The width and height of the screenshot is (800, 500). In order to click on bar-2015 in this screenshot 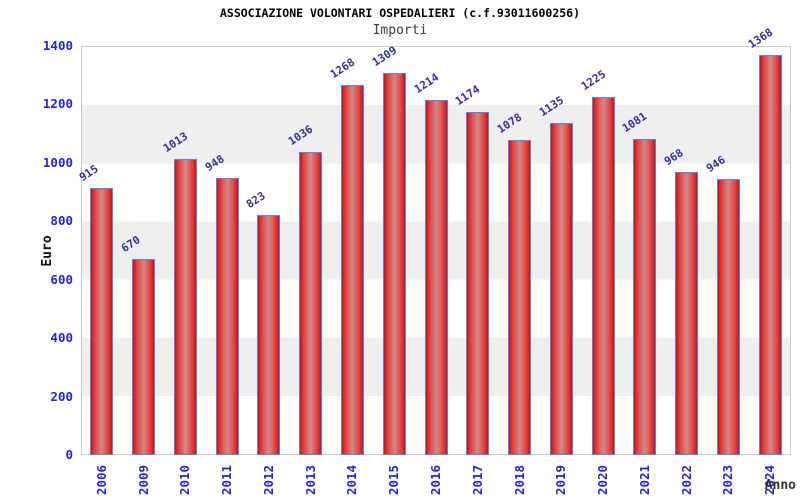, I will do `click(394, 263)`.